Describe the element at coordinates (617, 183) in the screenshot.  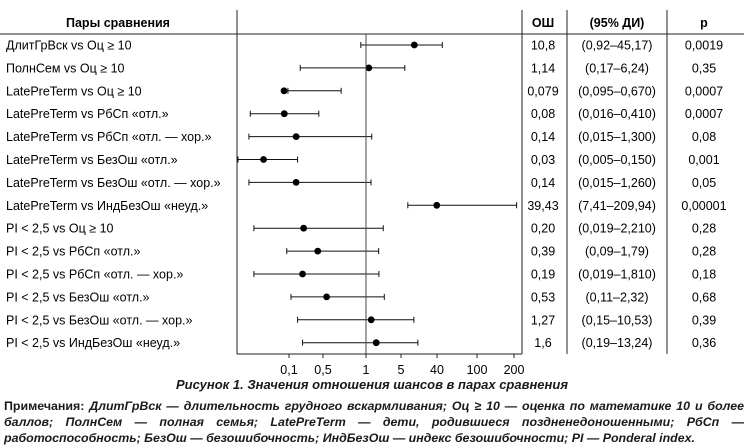
I see `ci-value: (0,015–1,260)` at that location.